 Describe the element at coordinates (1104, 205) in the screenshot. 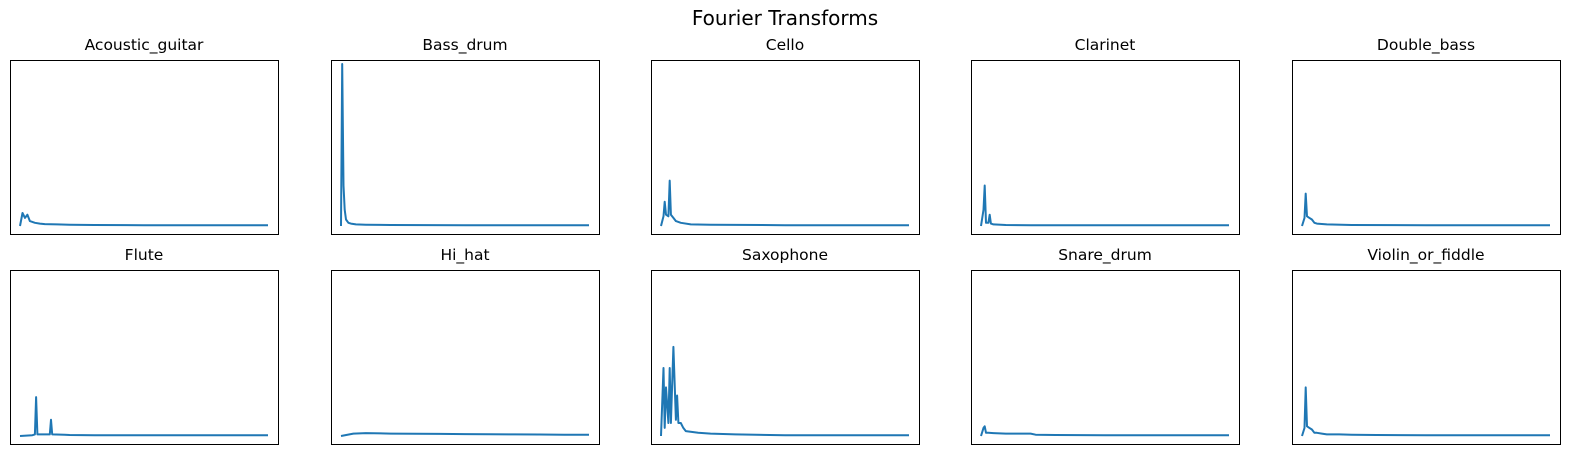

I see `spectrum-line-clarinet` at that location.